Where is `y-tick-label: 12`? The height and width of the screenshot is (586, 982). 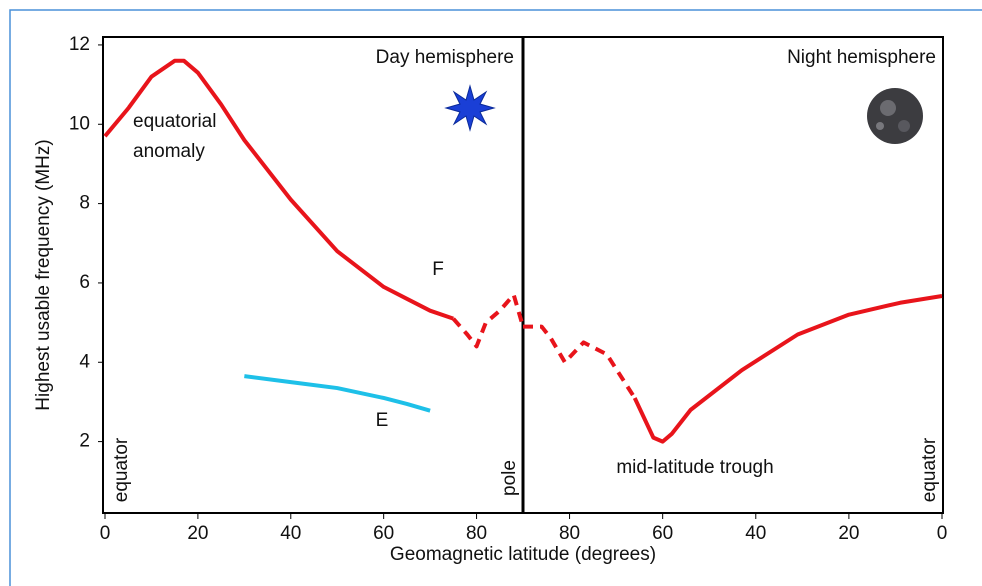 y-tick-label: 12 is located at coordinates (79, 44).